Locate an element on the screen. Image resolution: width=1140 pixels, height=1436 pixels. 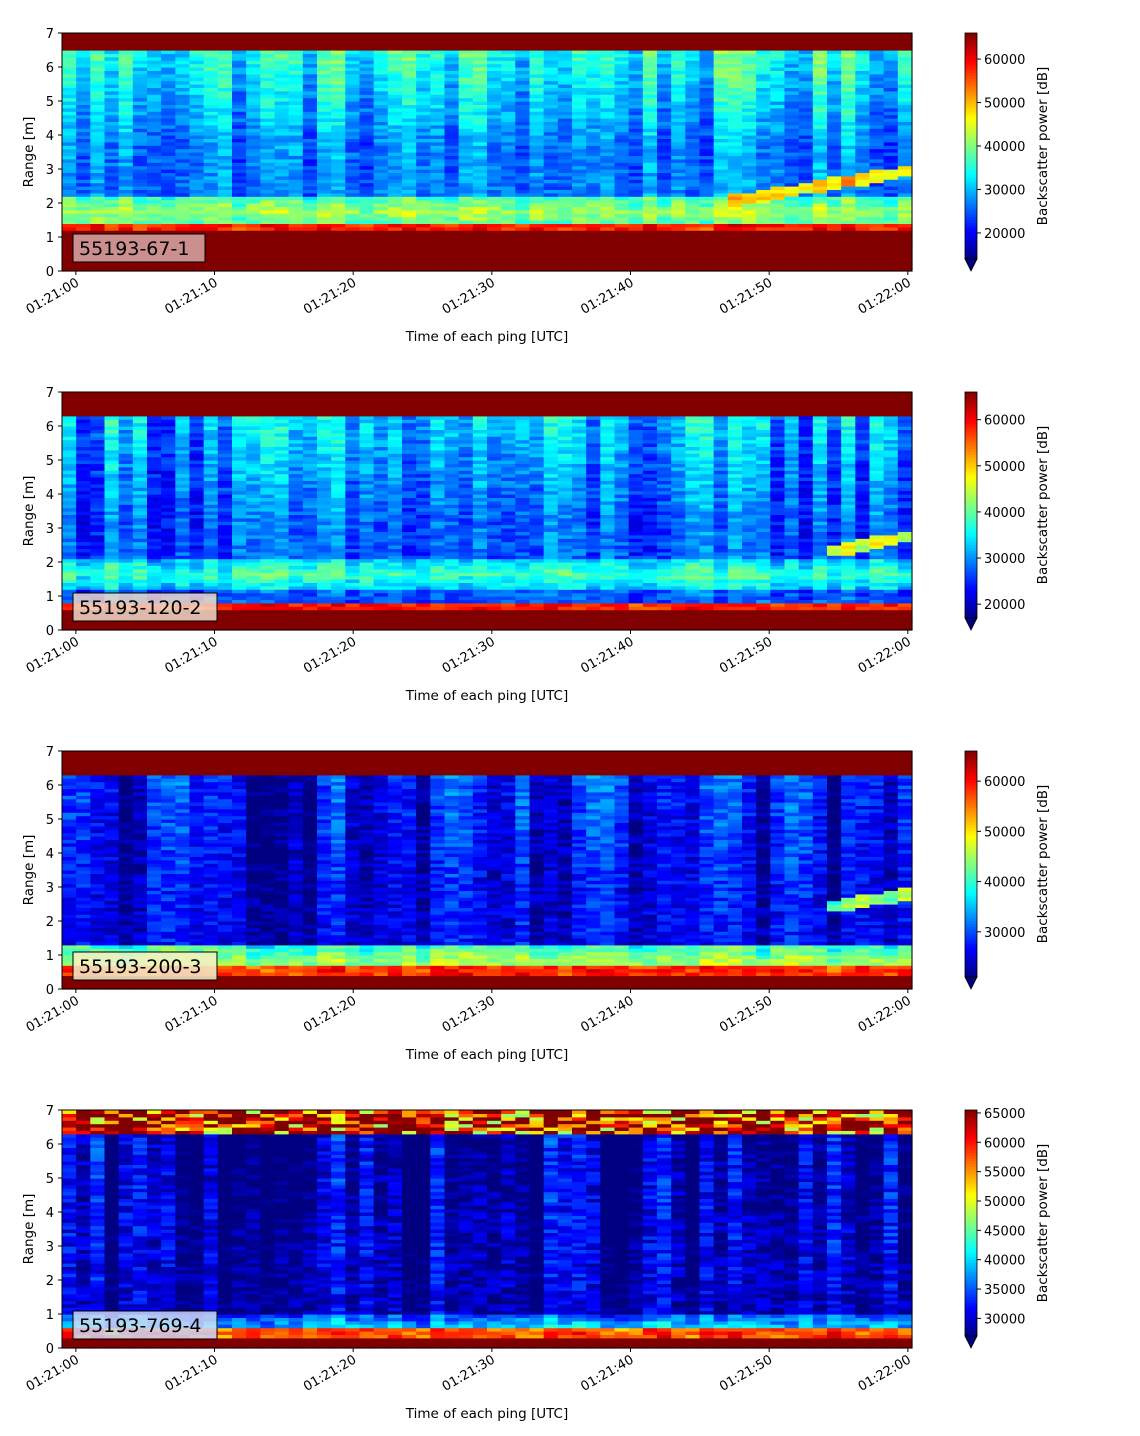
x-tick-label: 01:21:20 is located at coordinates (330, 296).